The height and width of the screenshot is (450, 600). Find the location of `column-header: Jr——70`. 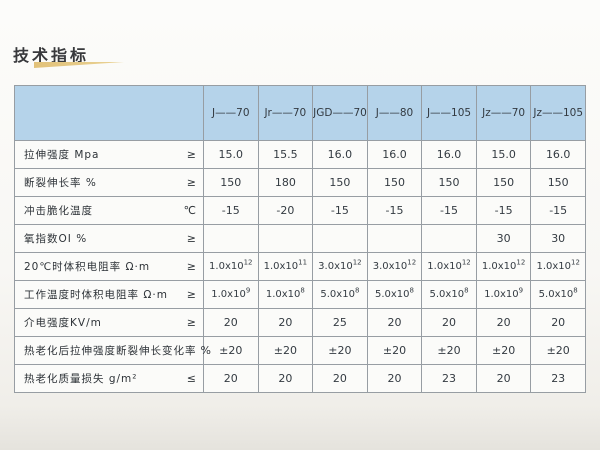

column-header: Jr——70 is located at coordinates (285, 113).